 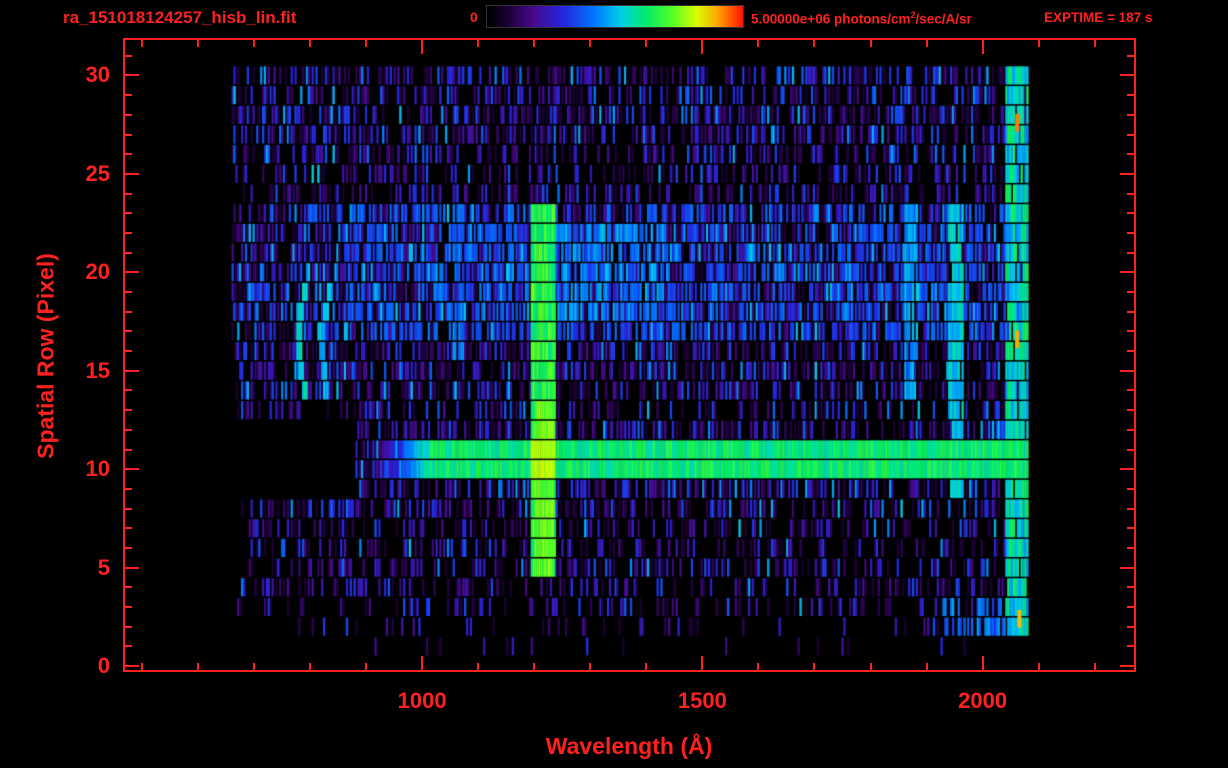 What do you see at coordinates (629, 746) in the screenshot?
I see `x-axis-title: Wavelength (Å)` at bounding box center [629, 746].